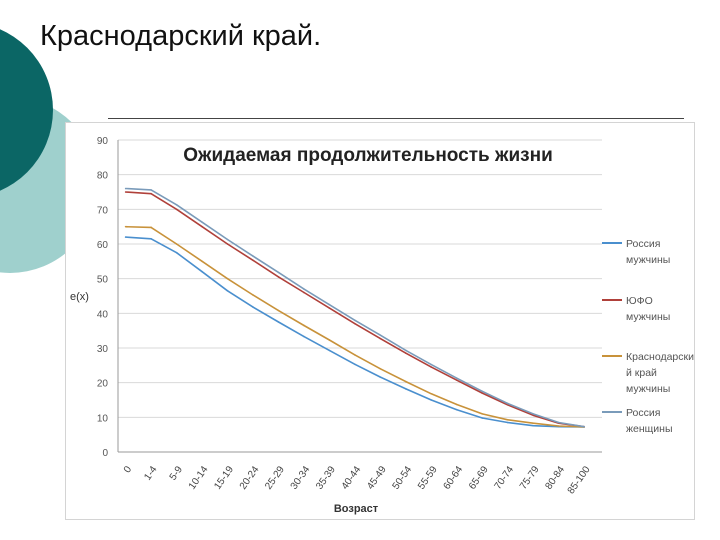 The width and height of the screenshot is (720, 540). Describe the element at coordinates (199, 478) in the screenshot. I see `x-tick-label: 10-14` at that location.